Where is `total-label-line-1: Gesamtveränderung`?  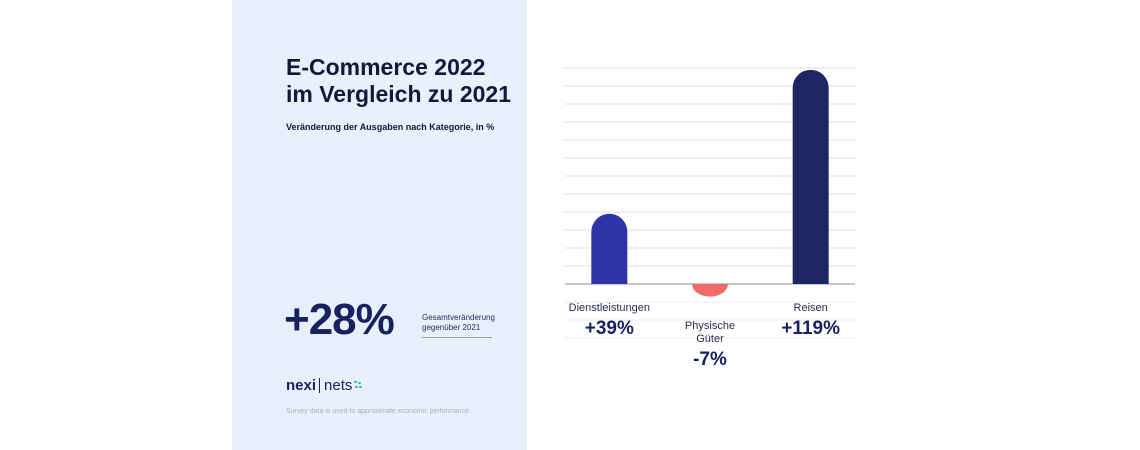
total-label-line-1: Gesamtveränderung is located at coordinates (458, 317).